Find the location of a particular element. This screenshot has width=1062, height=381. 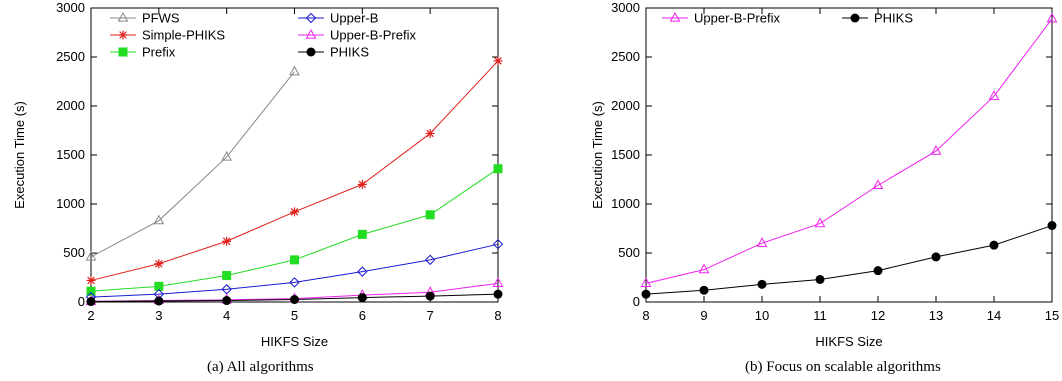

series-line-upper-b is located at coordinates (294, 270).